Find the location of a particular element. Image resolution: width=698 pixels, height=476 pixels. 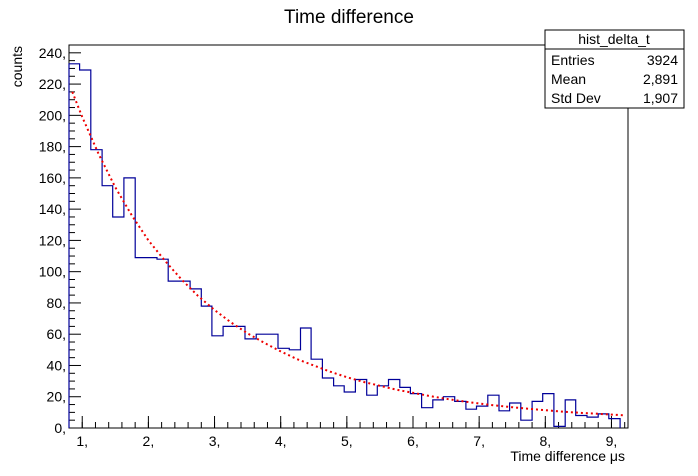

stats-entries-label: Entries is located at coordinates (573, 60).